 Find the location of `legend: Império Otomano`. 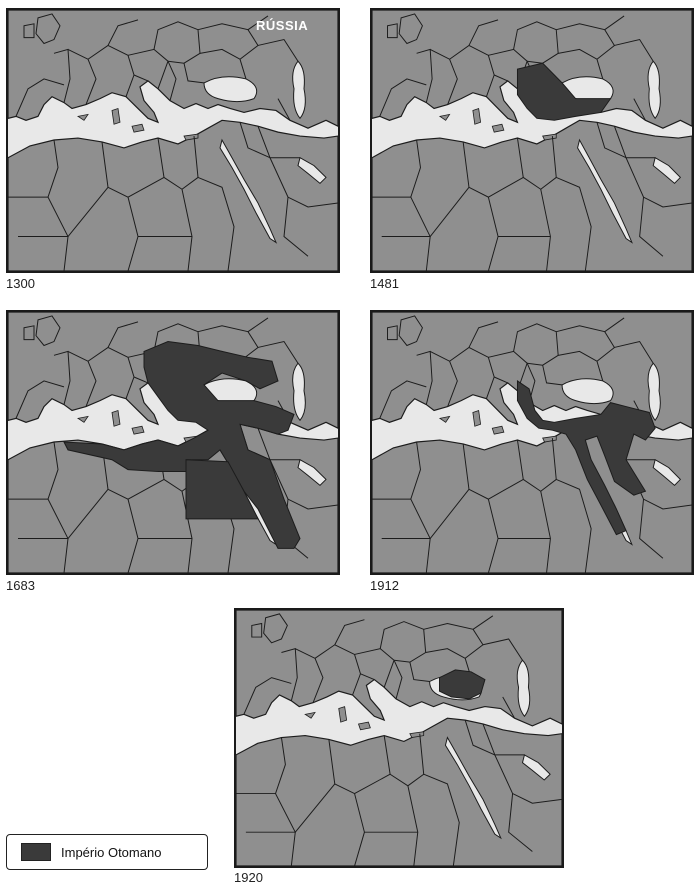

legend: Império Otomano is located at coordinates (107, 852).